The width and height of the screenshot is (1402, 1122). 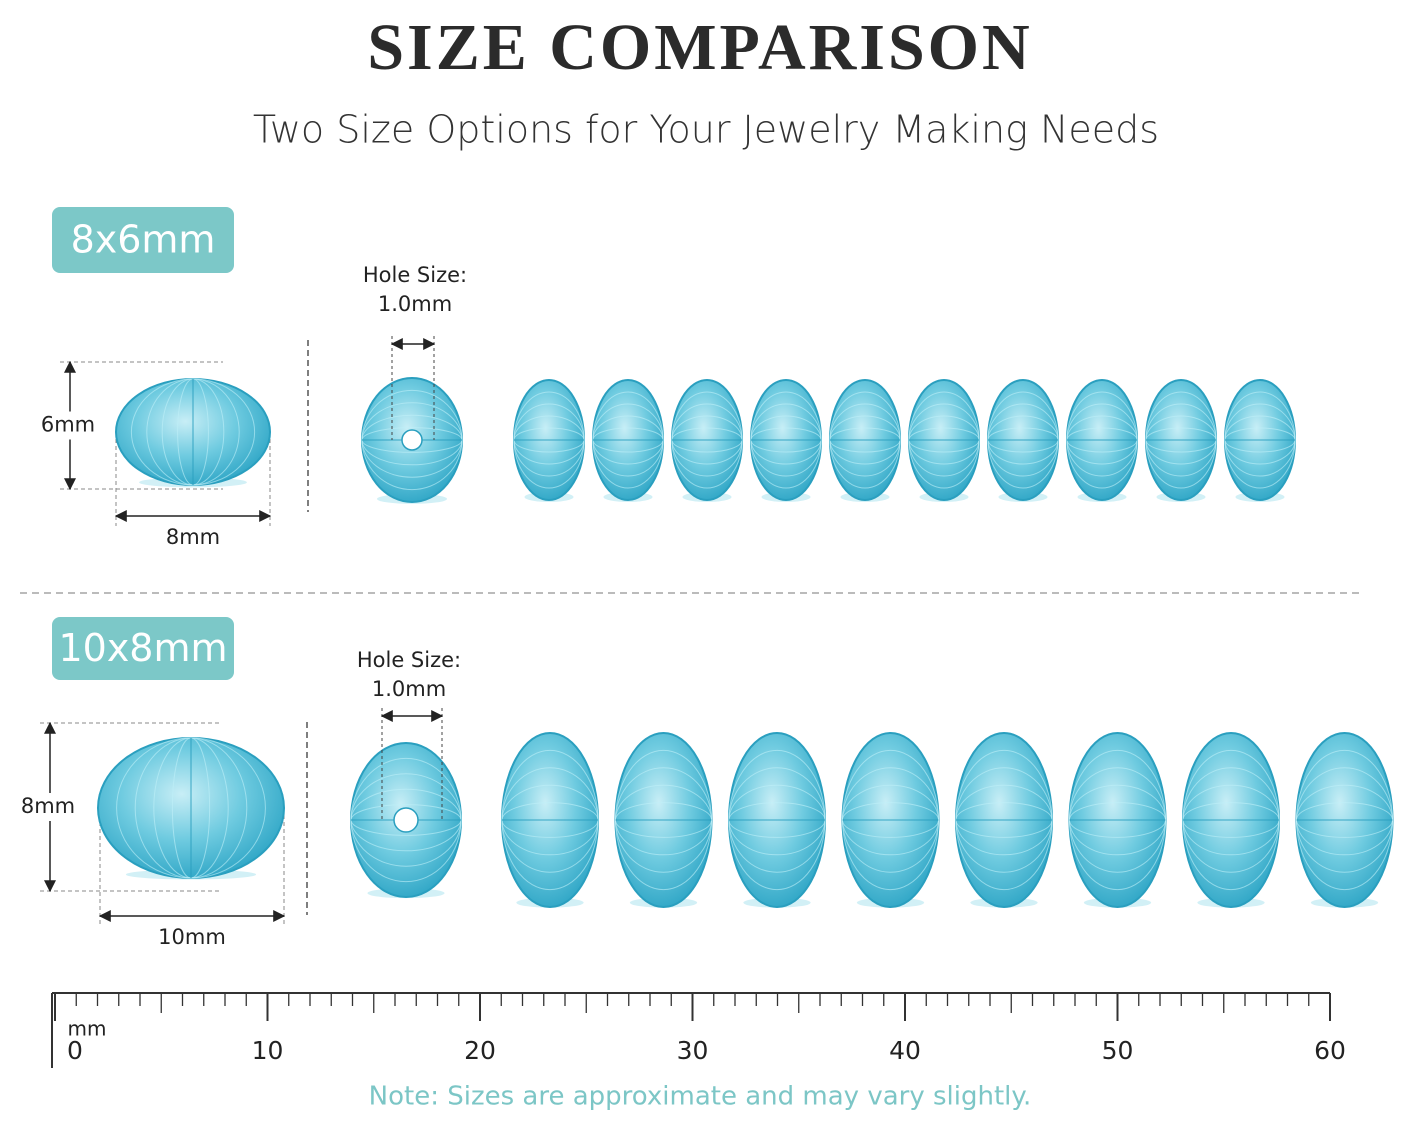 What do you see at coordinates (1330, 1050) in the screenshot?
I see `ruler-label: 60` at bounding box center [1330, 1050].